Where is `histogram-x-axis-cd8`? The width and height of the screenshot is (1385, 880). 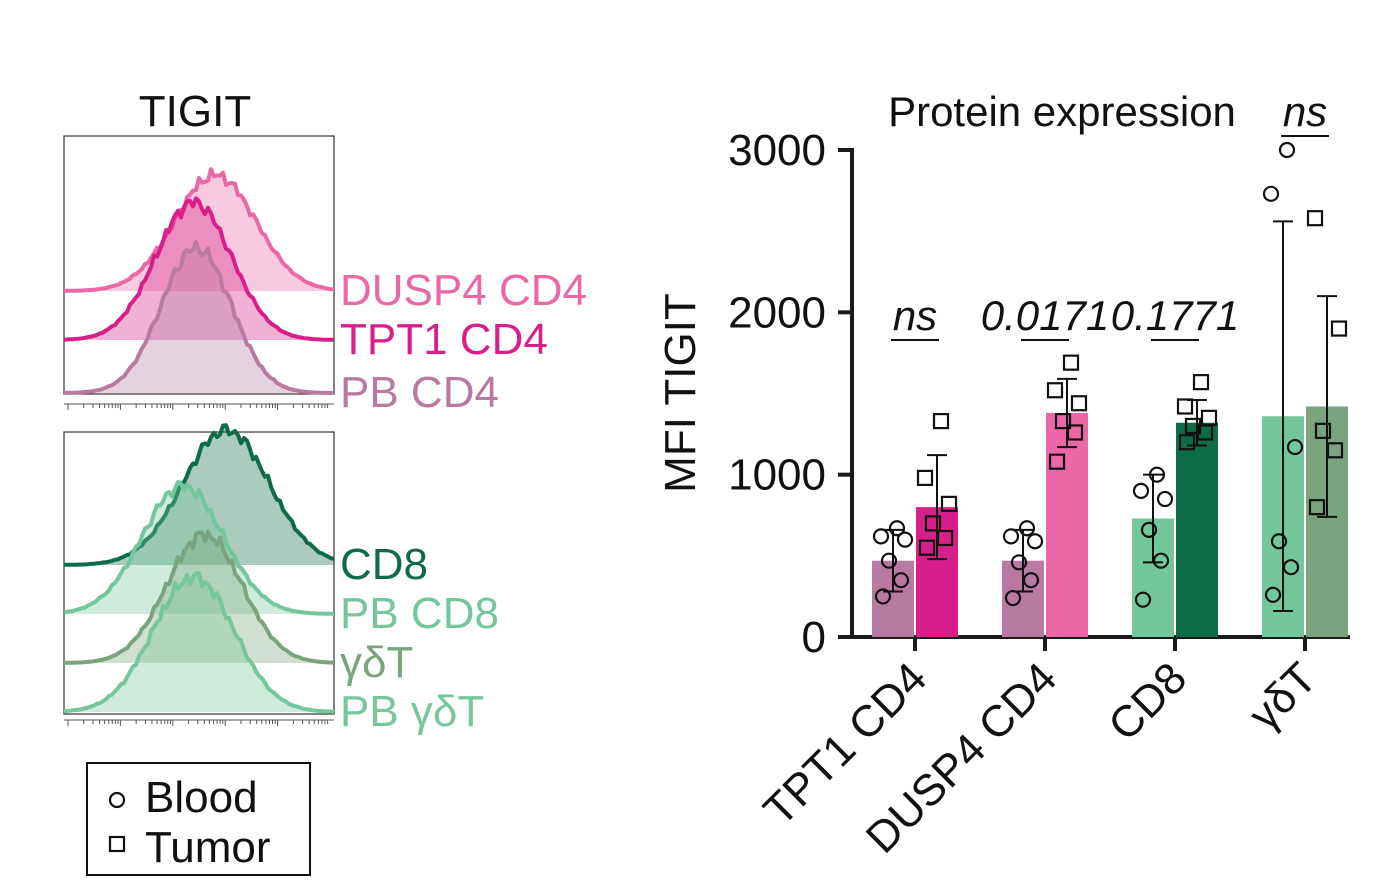 histogram-x-axis-cd8 is located at coordinates (199, 722).